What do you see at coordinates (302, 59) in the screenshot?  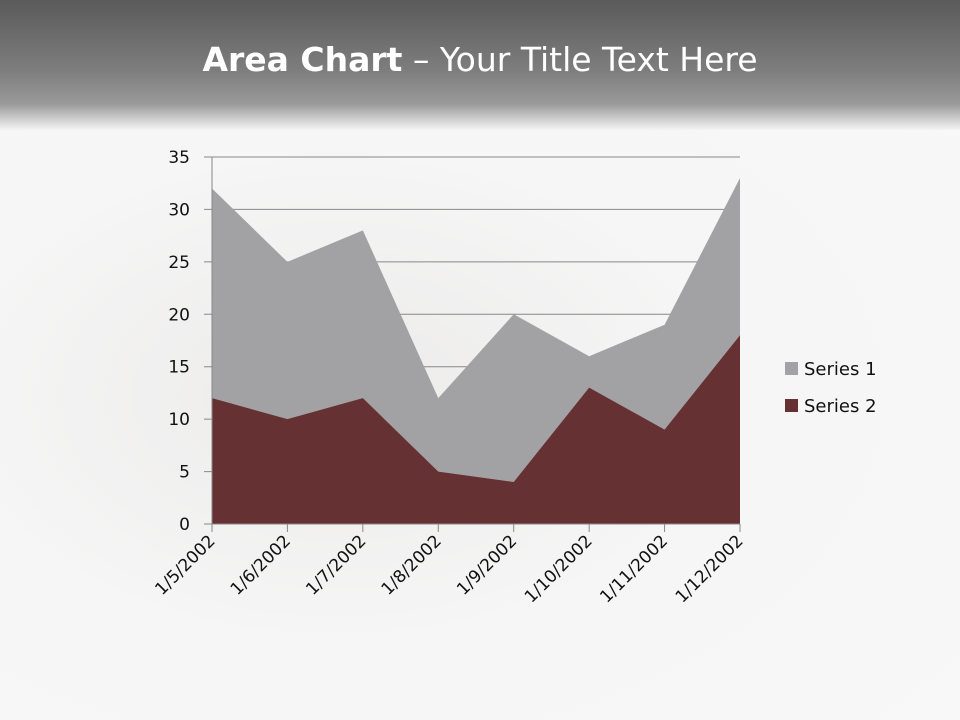 I see `title-bold: Area Chart` at bounding box center [302, 59].